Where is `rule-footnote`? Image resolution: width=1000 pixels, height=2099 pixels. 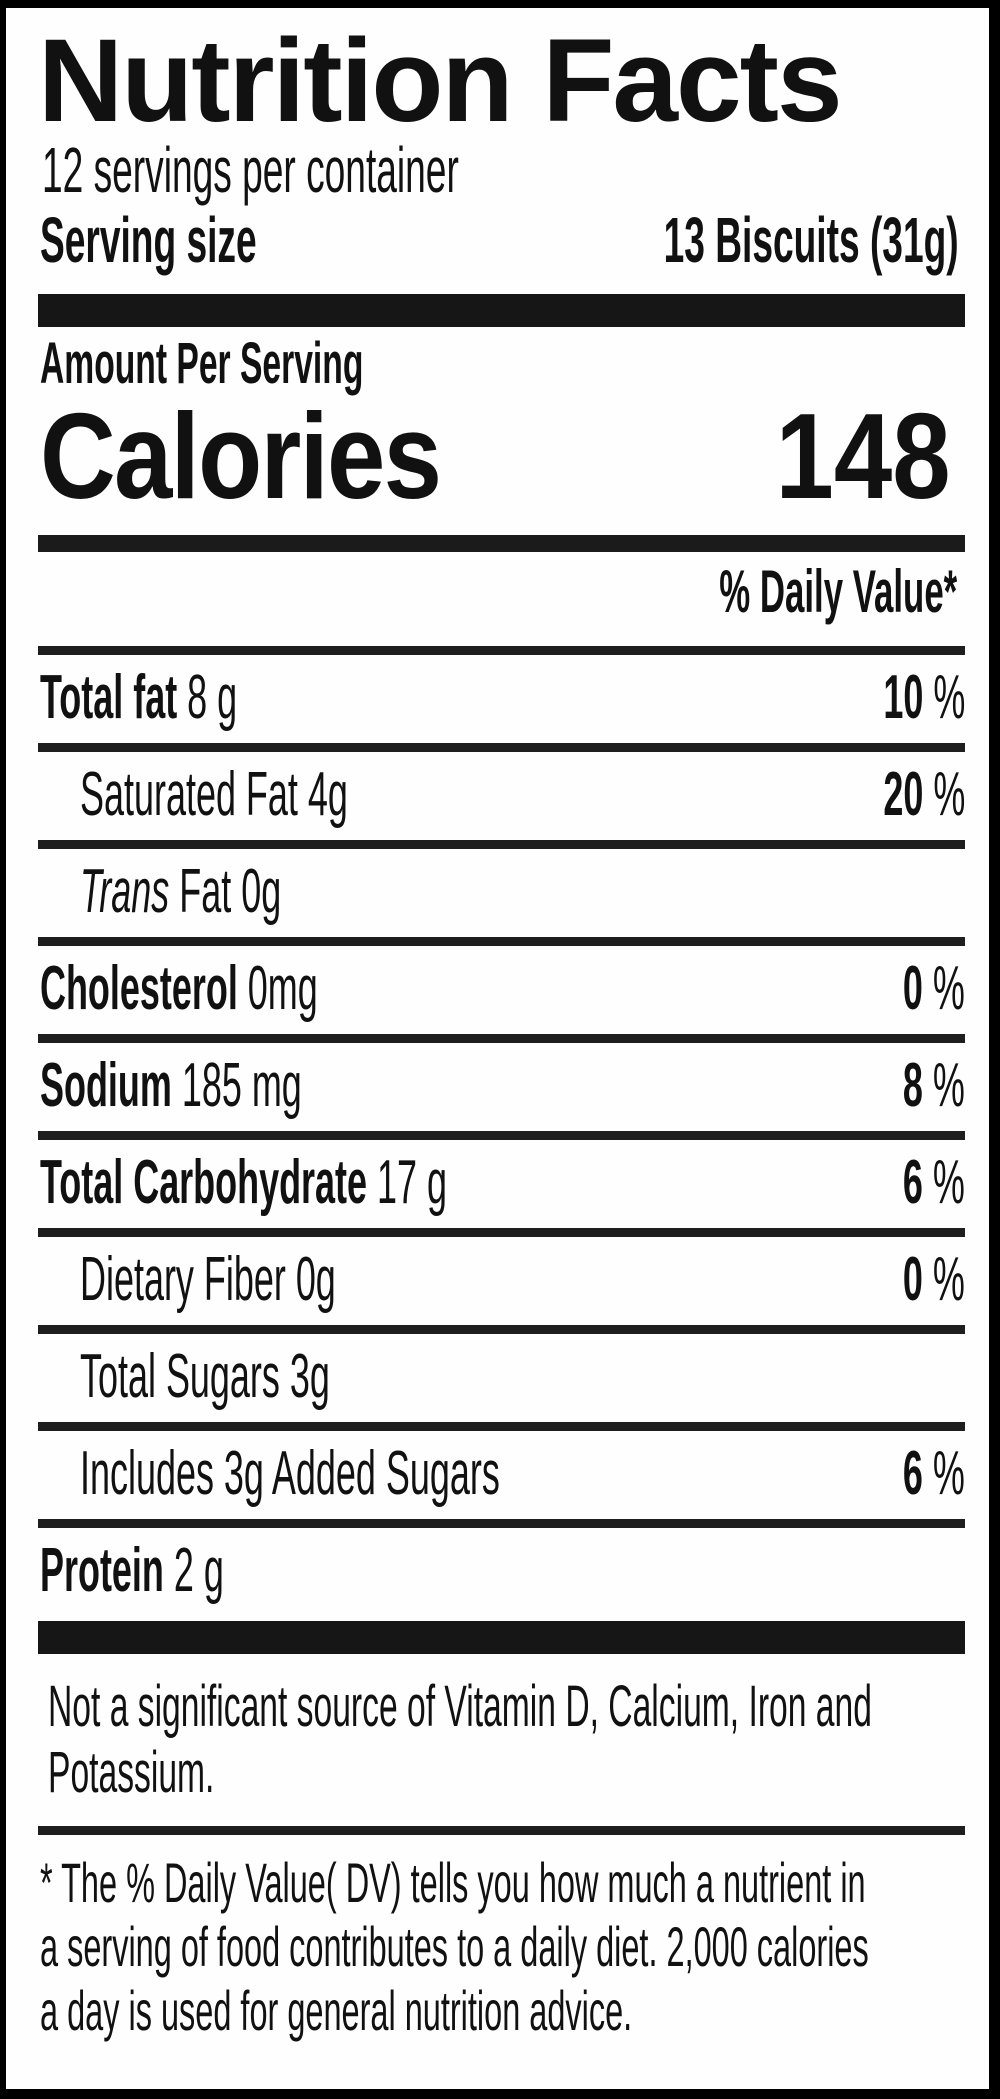 rule-footnote is located at coordinates (501, 1830).